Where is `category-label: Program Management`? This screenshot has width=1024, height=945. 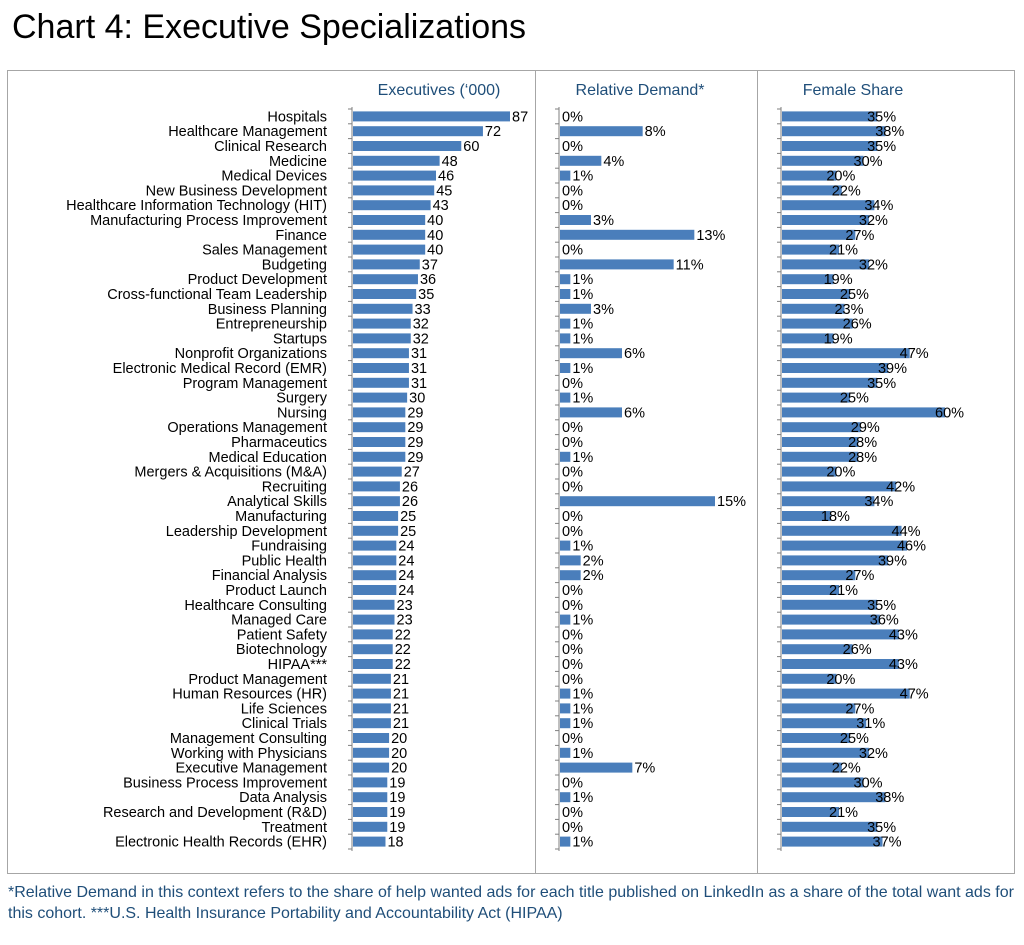
category-label: Program Management is located at coordinates (255, 384).